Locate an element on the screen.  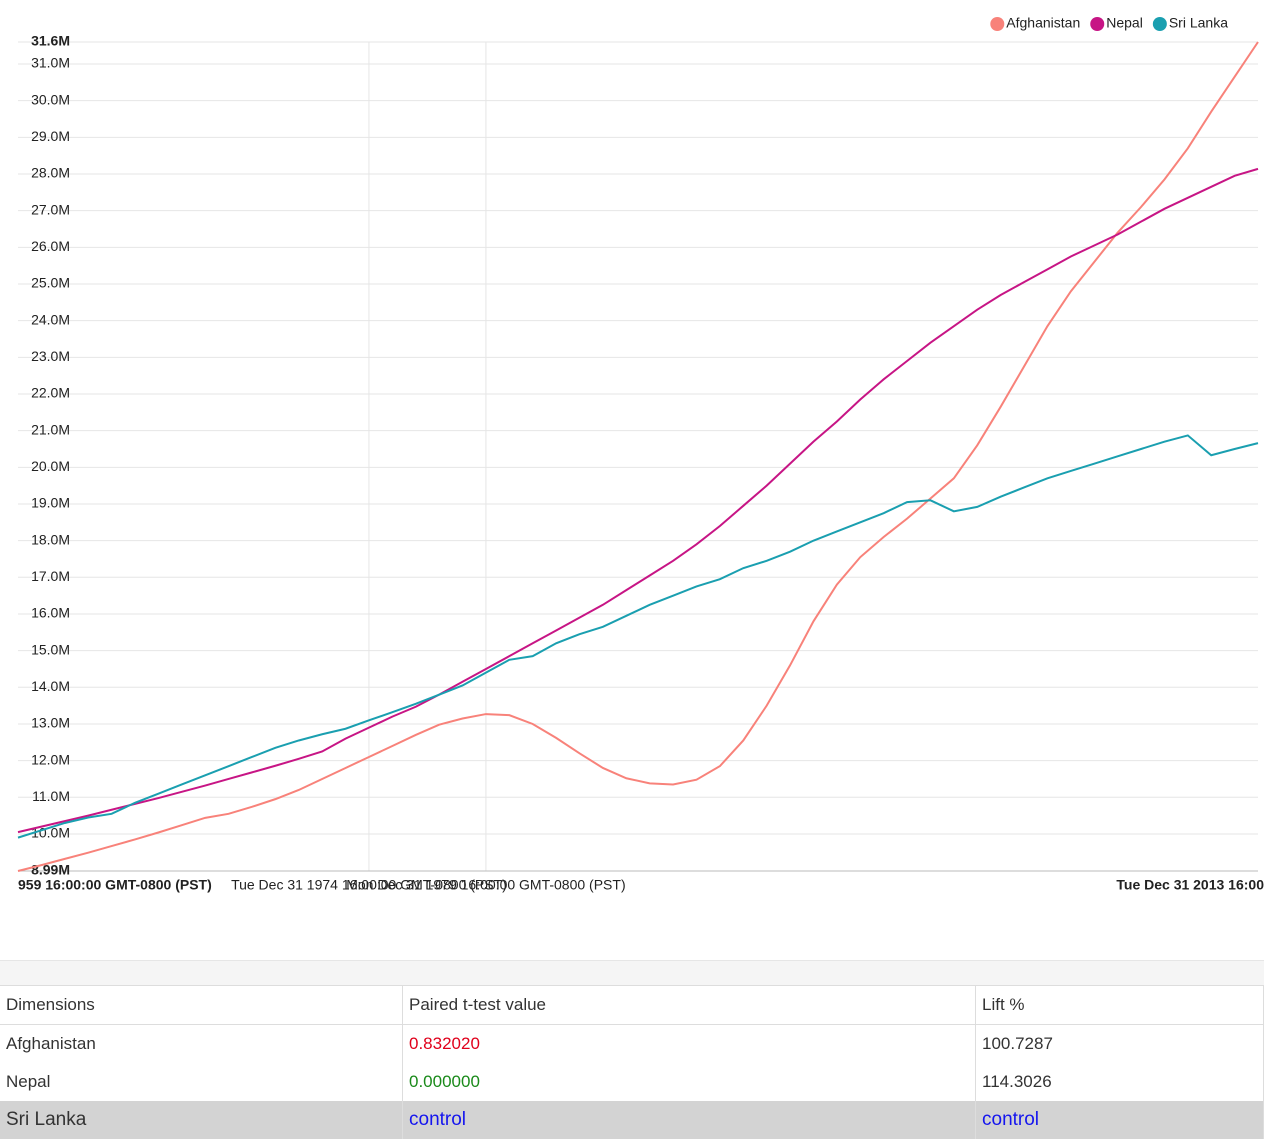
x-tick-label: Tue Dec 31 2013 16:00 is located at coordinates (1190, 885).